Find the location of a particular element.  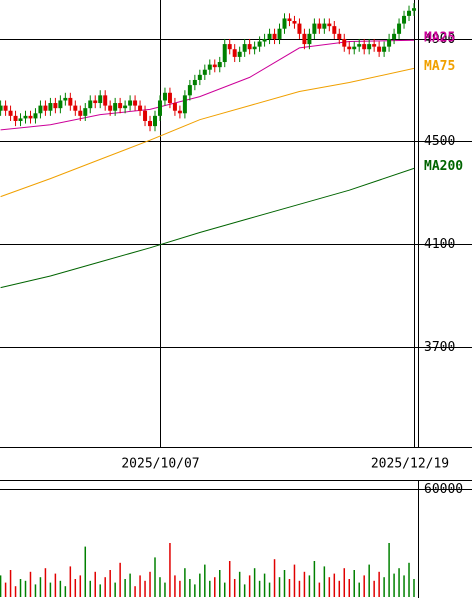

y-tick-label: 60000 is located at coordinates (443, 489).